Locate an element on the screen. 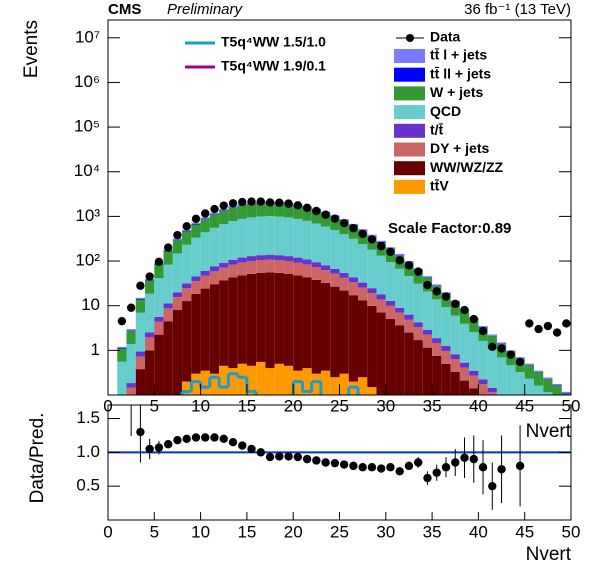  x-tick-label: 25 is located at coordinates (339, 405).